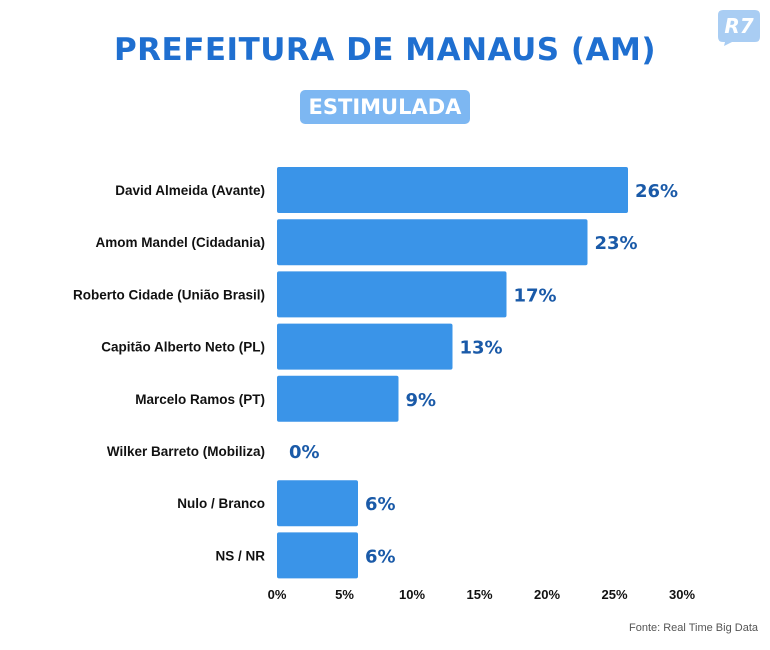  I want to click on x-axis-ticks: 0% 5% 10% 15% 20% 25% 30%, so click(482, 594).